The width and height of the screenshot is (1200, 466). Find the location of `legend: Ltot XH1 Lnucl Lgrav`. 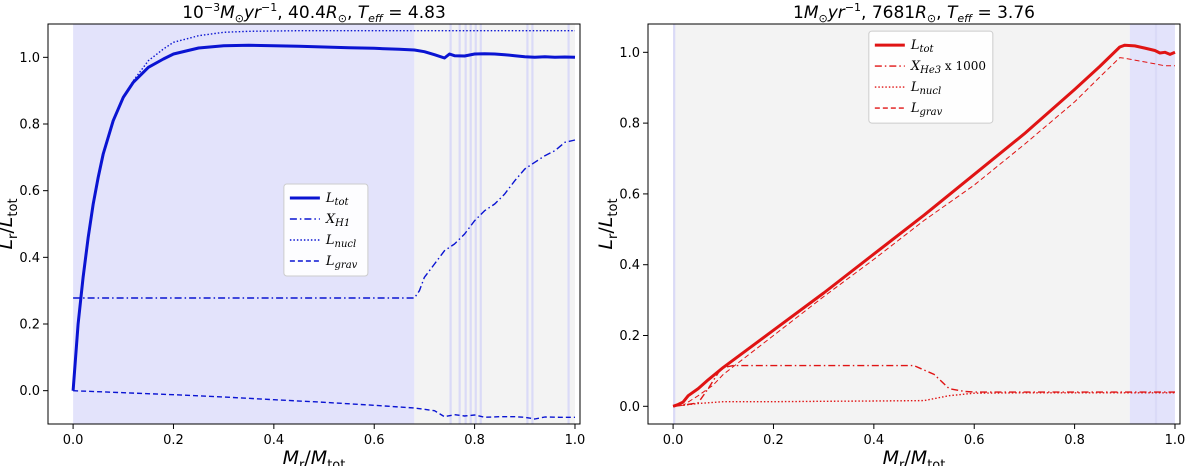

legend: Ltot XH1 Lnucl Lgrav is located at coordinates (326, 230).